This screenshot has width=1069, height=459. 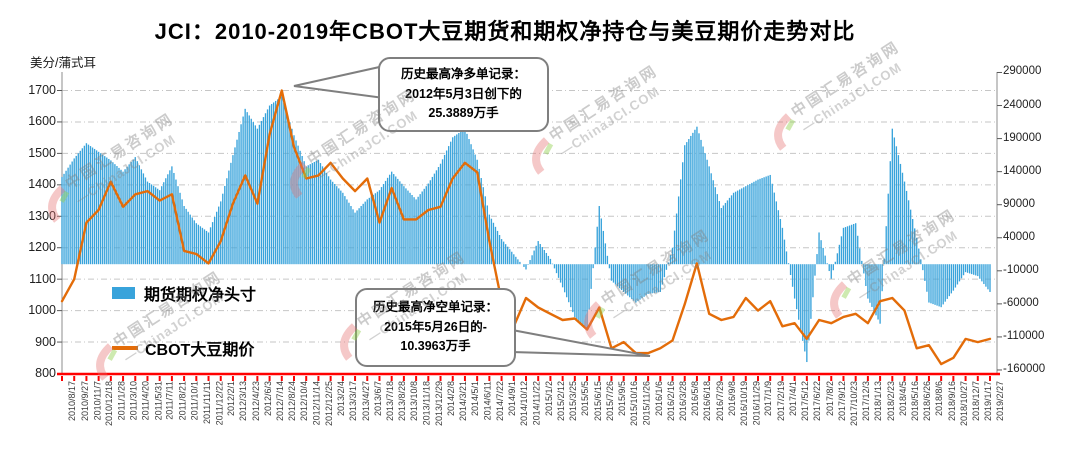 What do you see at coordinates (200, 295) in the screenshot?
I see `legend-label: 期货期权净头寸` at bounding box center [200, 295].